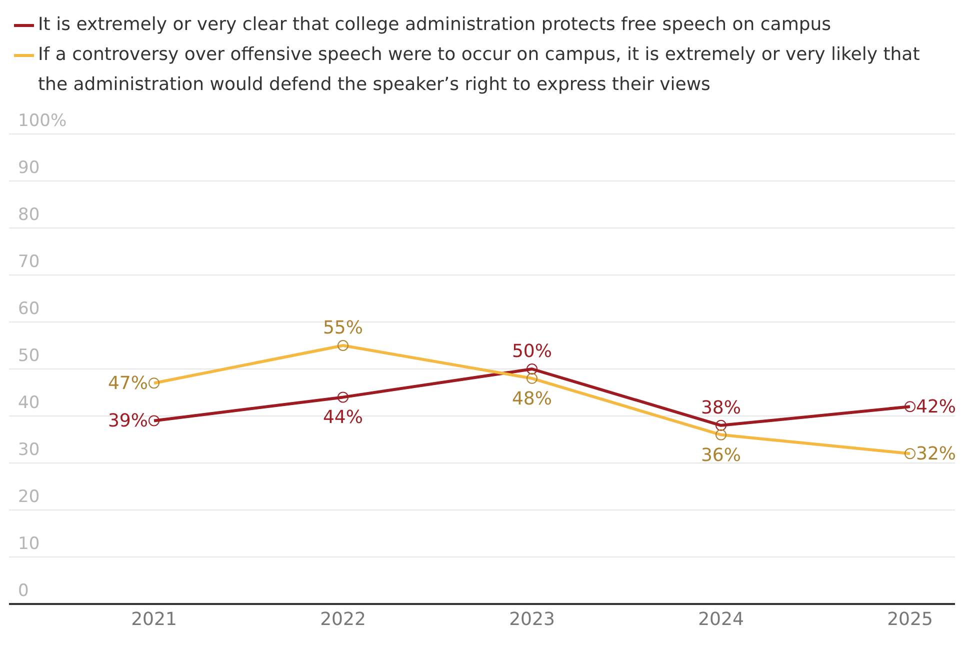 The image size is (963, 669). I want to click on y-tick-label: 30, so click(29, 450).